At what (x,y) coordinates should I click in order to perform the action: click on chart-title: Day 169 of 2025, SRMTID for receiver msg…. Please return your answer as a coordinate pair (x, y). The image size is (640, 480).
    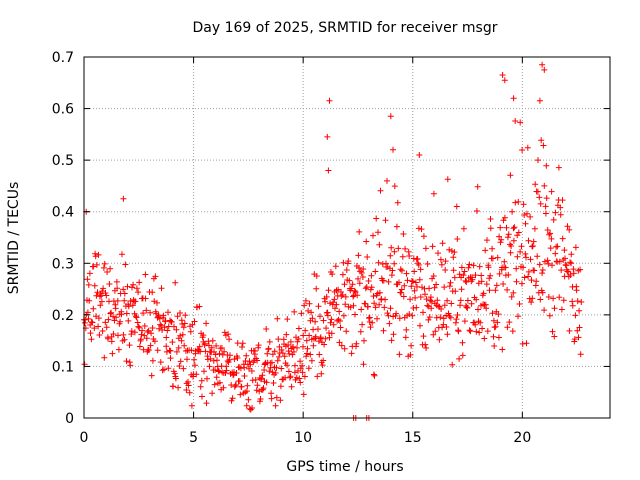
    Looking at the image, I should click on (345, 28).